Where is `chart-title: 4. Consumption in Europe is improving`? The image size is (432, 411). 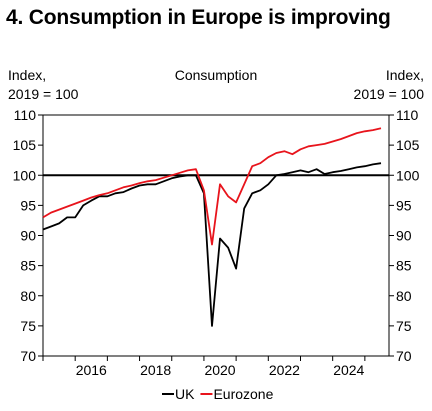
chart-title: 4. Consumption in Europe is improving is located at coordinates (198, 17).